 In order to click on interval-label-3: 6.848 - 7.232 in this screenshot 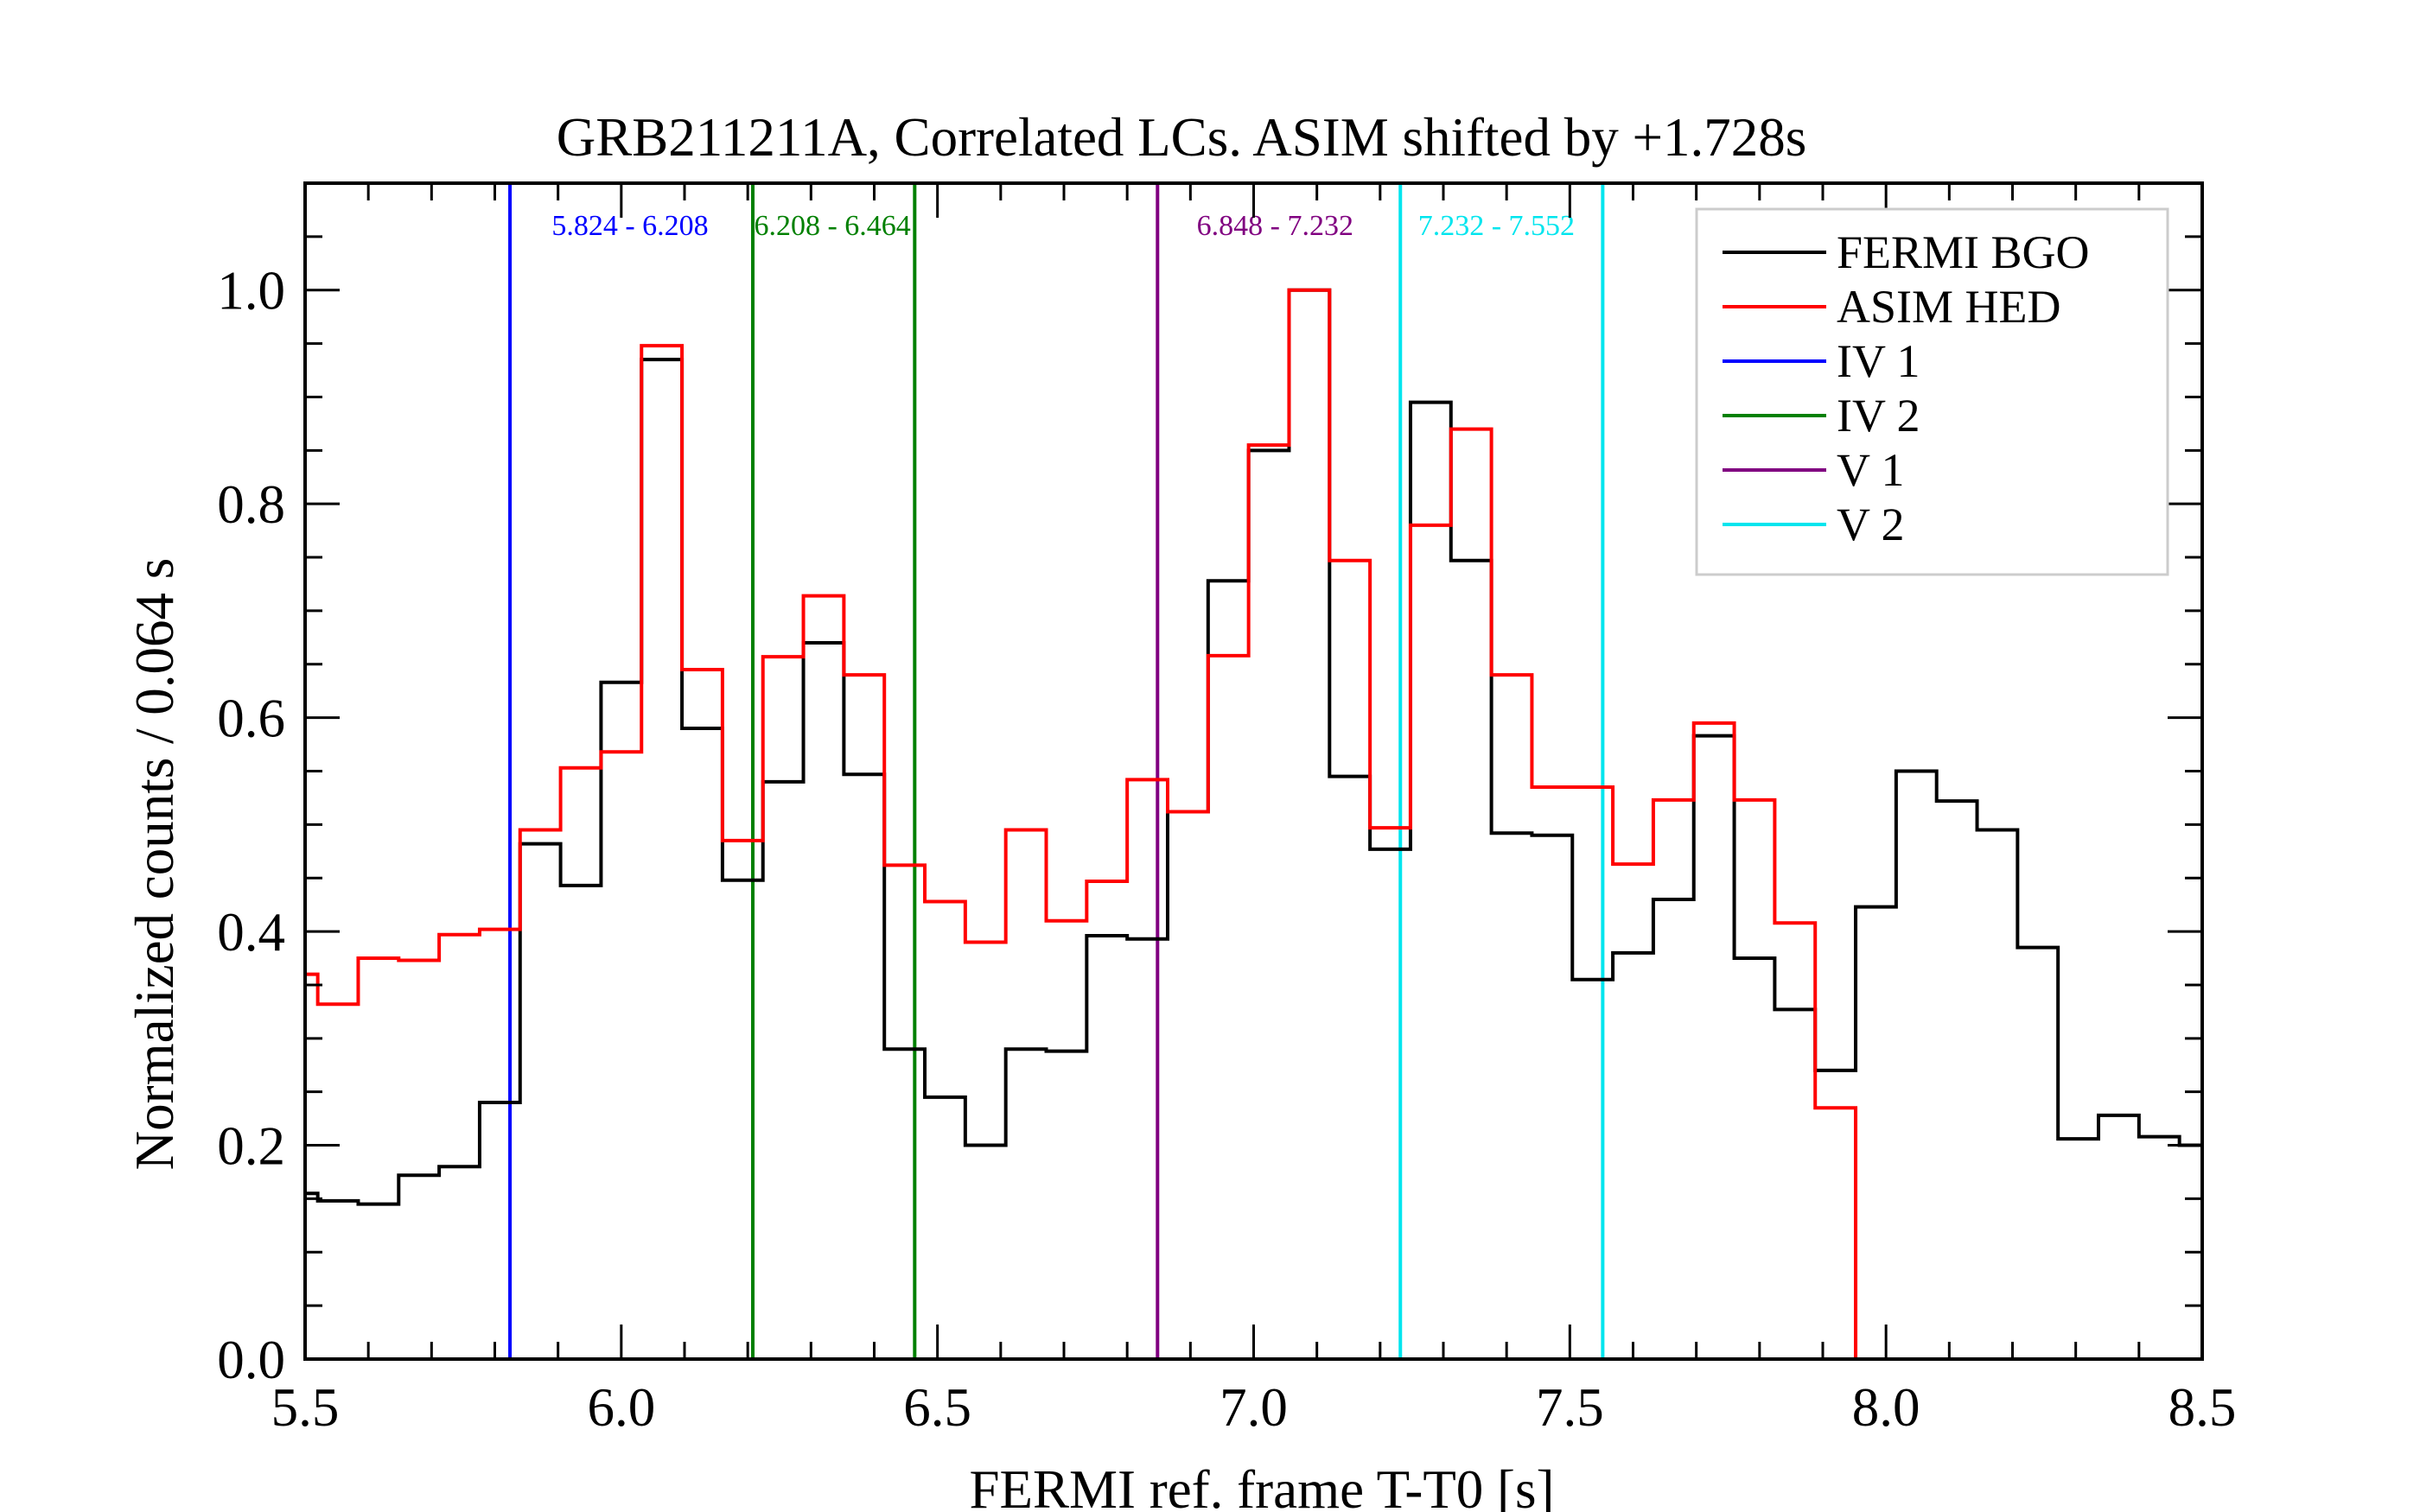, I will do `click(1275, 226)`.